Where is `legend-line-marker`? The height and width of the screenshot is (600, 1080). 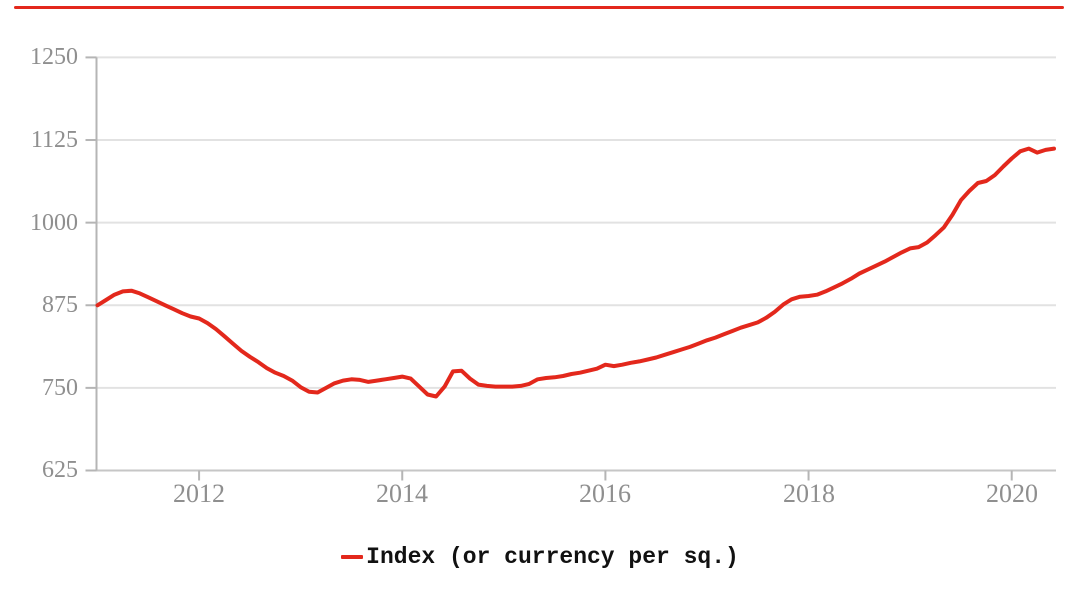
legend-line-marker is located at coordinates (352, 557).